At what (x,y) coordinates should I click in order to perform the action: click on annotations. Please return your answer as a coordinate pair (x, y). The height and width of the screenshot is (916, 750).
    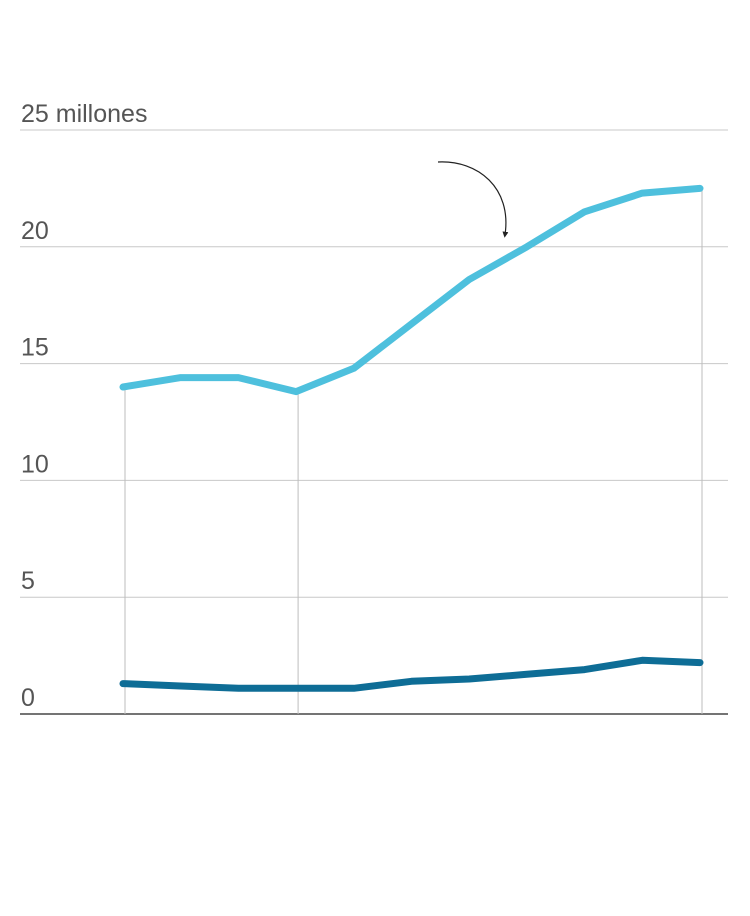
    Looking at the image, I should click on (473, 199).